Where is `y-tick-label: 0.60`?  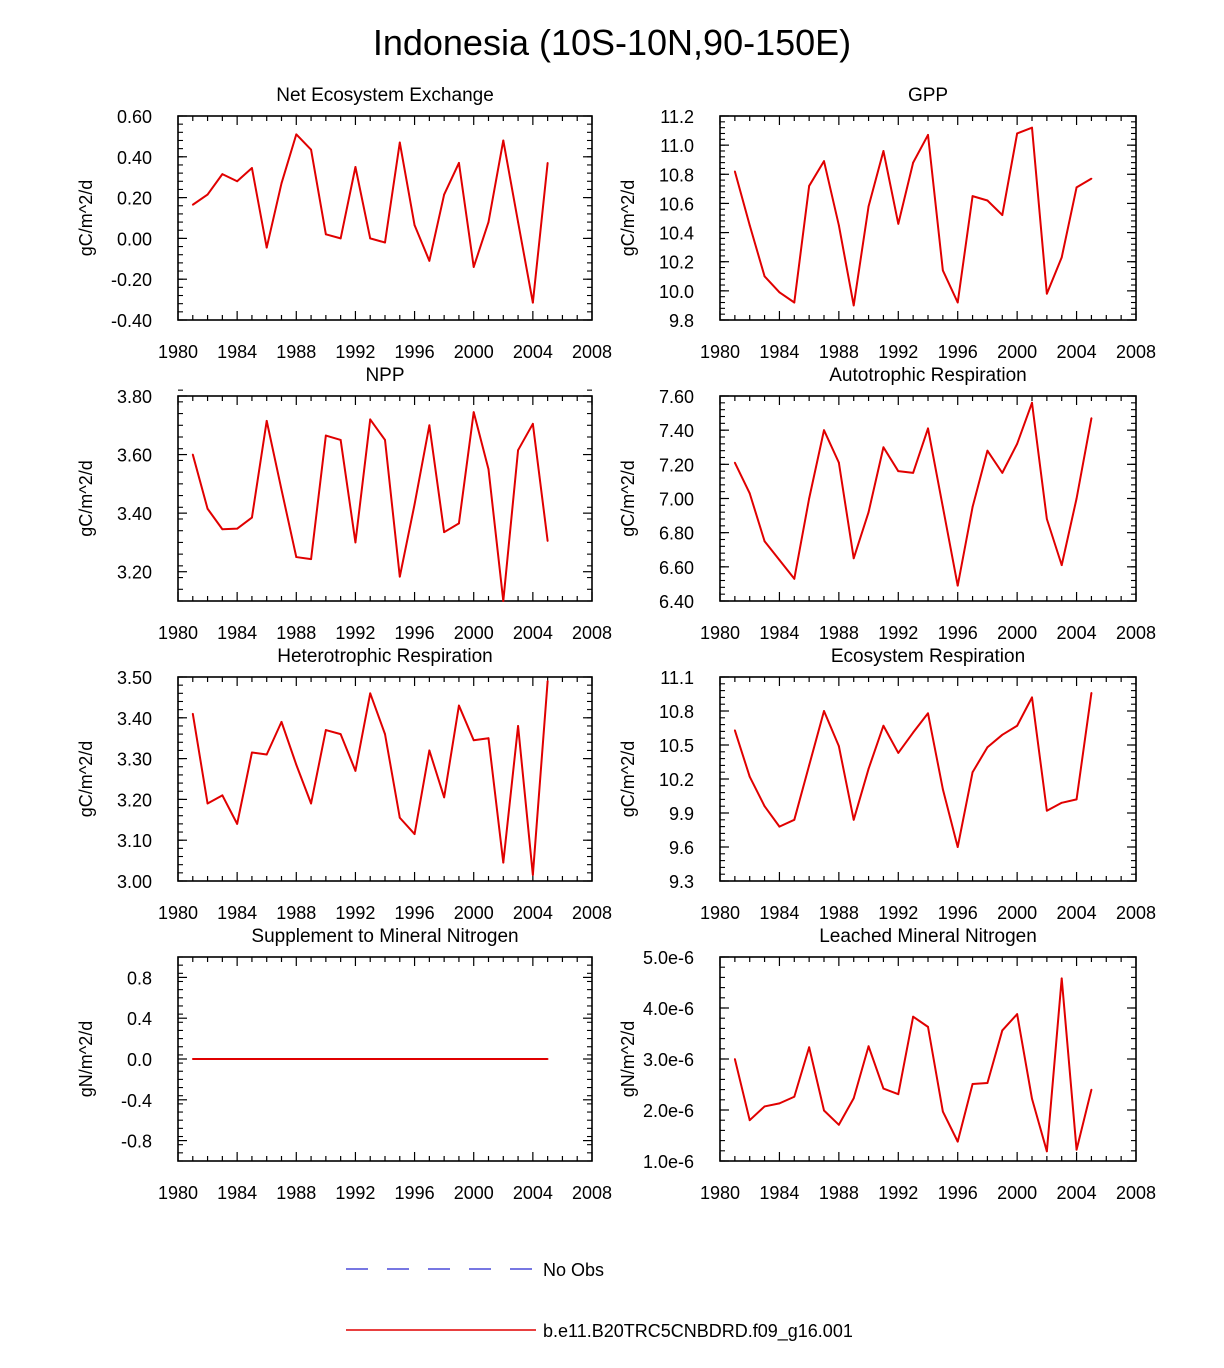 y-tick-label: 0.60 is located at coordinates (134, 117).